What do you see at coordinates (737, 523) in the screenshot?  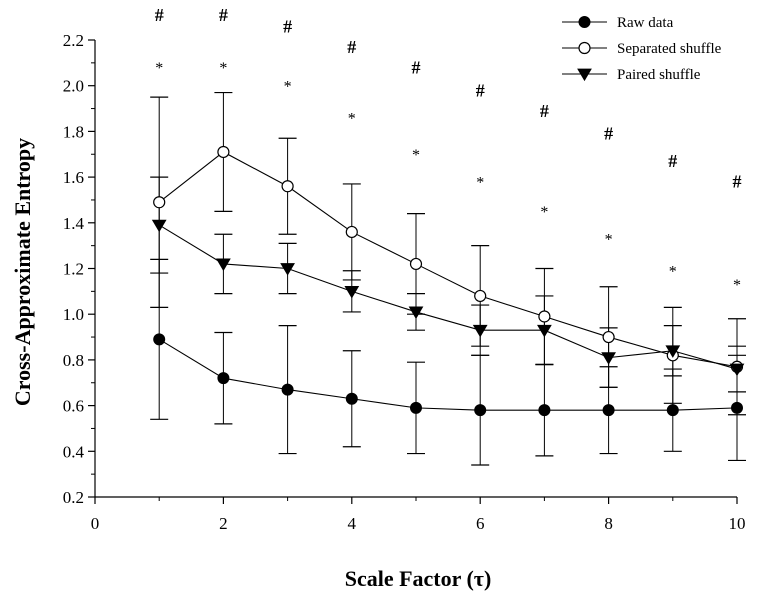 I see `x-tick-label: 10` at bounding box center [737, 523].